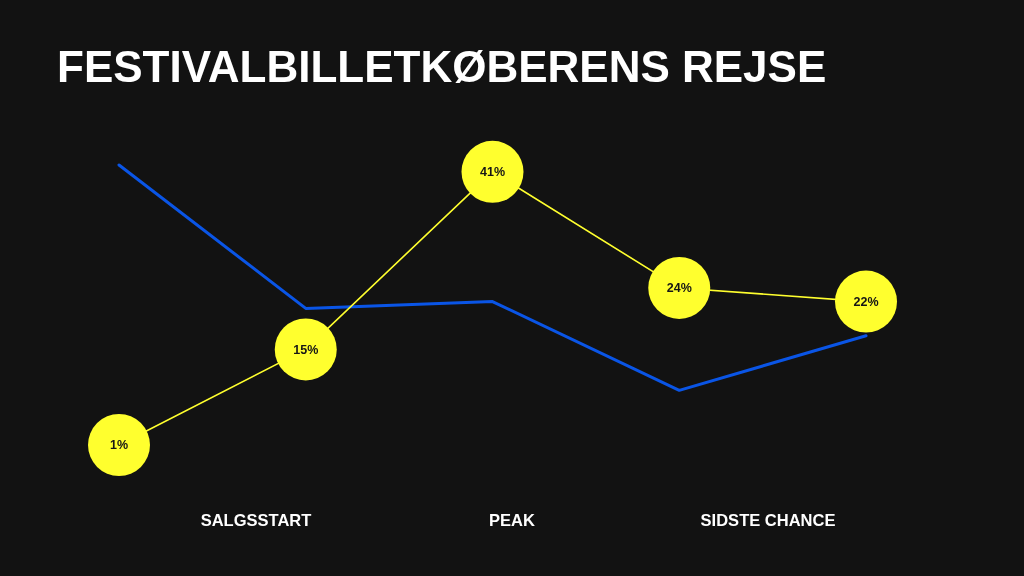 The width and height of the screenshot is (1024, 576). Describe the element at coordinates (512, 520) in the screenshot. I see `text: PEAK` at that location.